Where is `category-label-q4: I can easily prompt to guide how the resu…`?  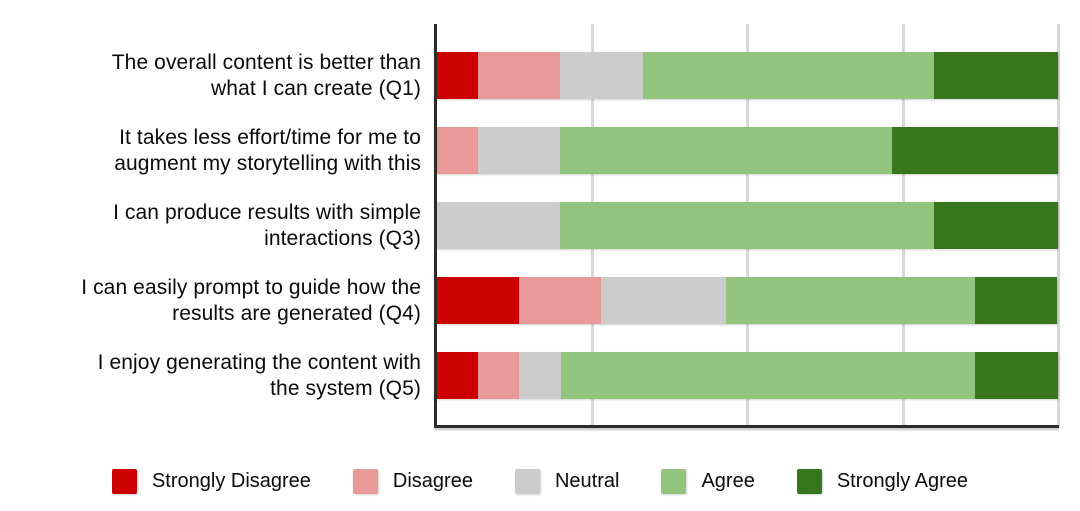
category-label-q4: I can easily prompt to guide how the resu… is located at coordinates (210, 301).